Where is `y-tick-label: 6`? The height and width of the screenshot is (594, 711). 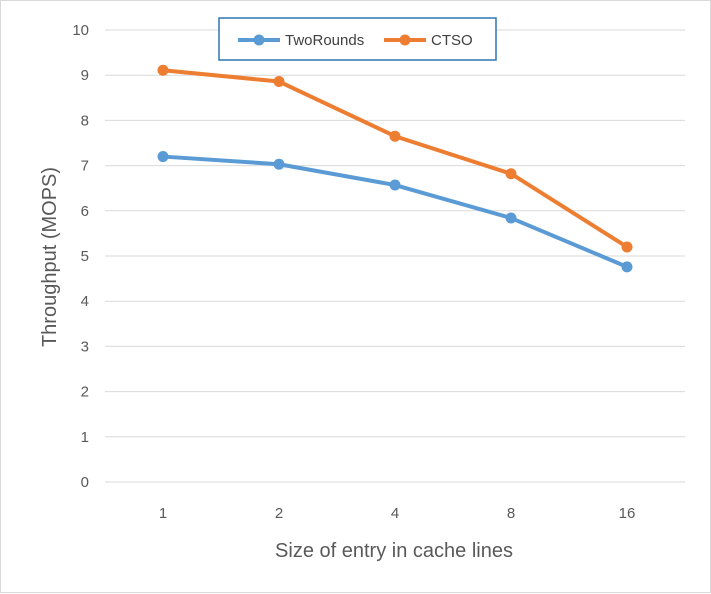
y-tick-label: 6 is located at coordinates (85, 211).